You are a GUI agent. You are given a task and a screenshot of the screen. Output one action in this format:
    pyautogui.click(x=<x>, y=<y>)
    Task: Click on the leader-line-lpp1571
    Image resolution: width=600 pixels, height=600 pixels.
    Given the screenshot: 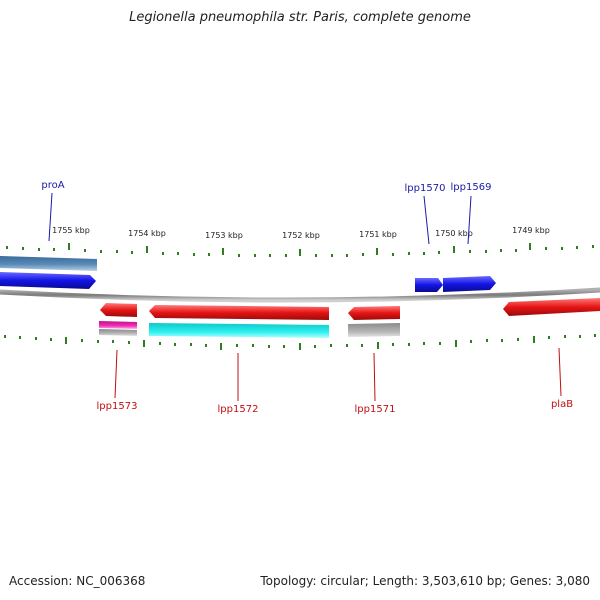 What is the action you would take?
    pyautogui.click(x=374, y=377)
    